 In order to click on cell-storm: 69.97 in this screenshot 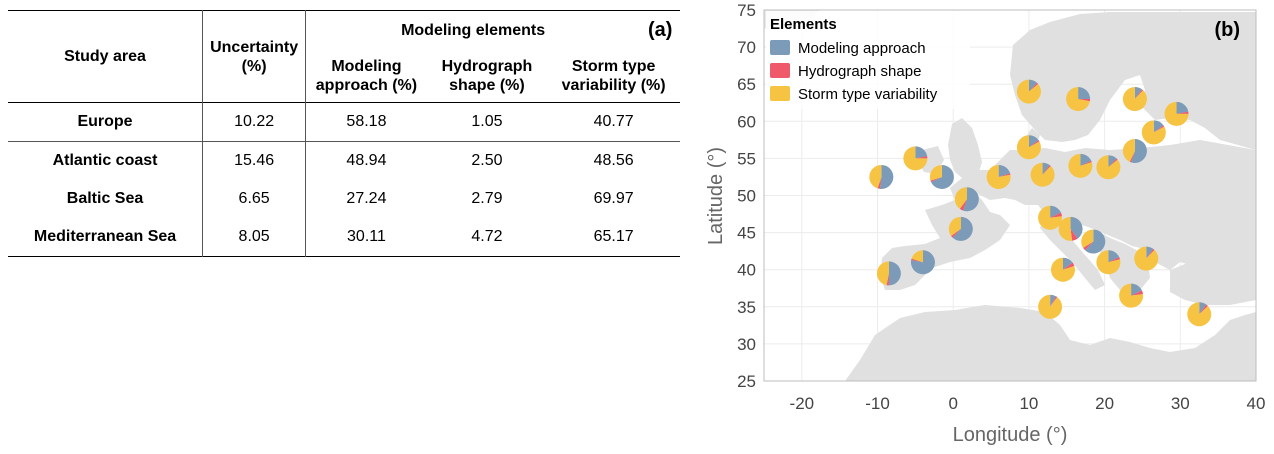, I will do `click(613, 198)`.